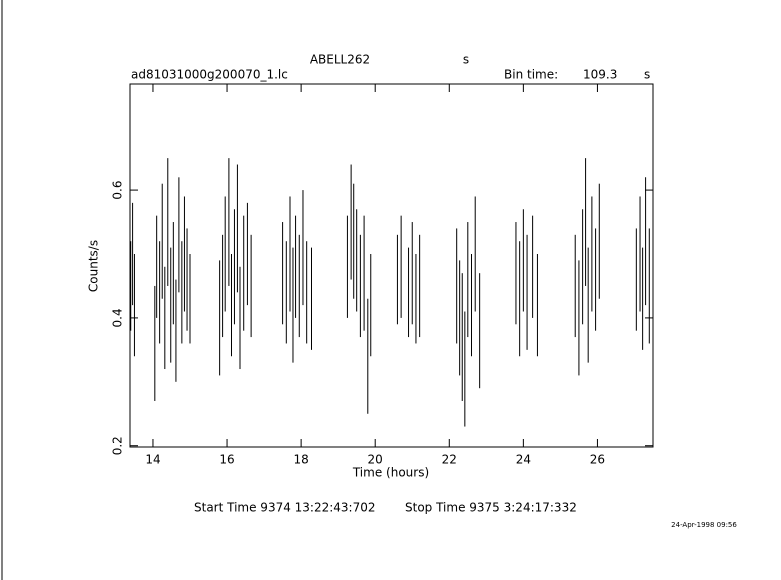  What do you see at coordinates (118, 190) in the screenshot?
I see `y-tick-label: 0.6` at bounding box center [118, 190].